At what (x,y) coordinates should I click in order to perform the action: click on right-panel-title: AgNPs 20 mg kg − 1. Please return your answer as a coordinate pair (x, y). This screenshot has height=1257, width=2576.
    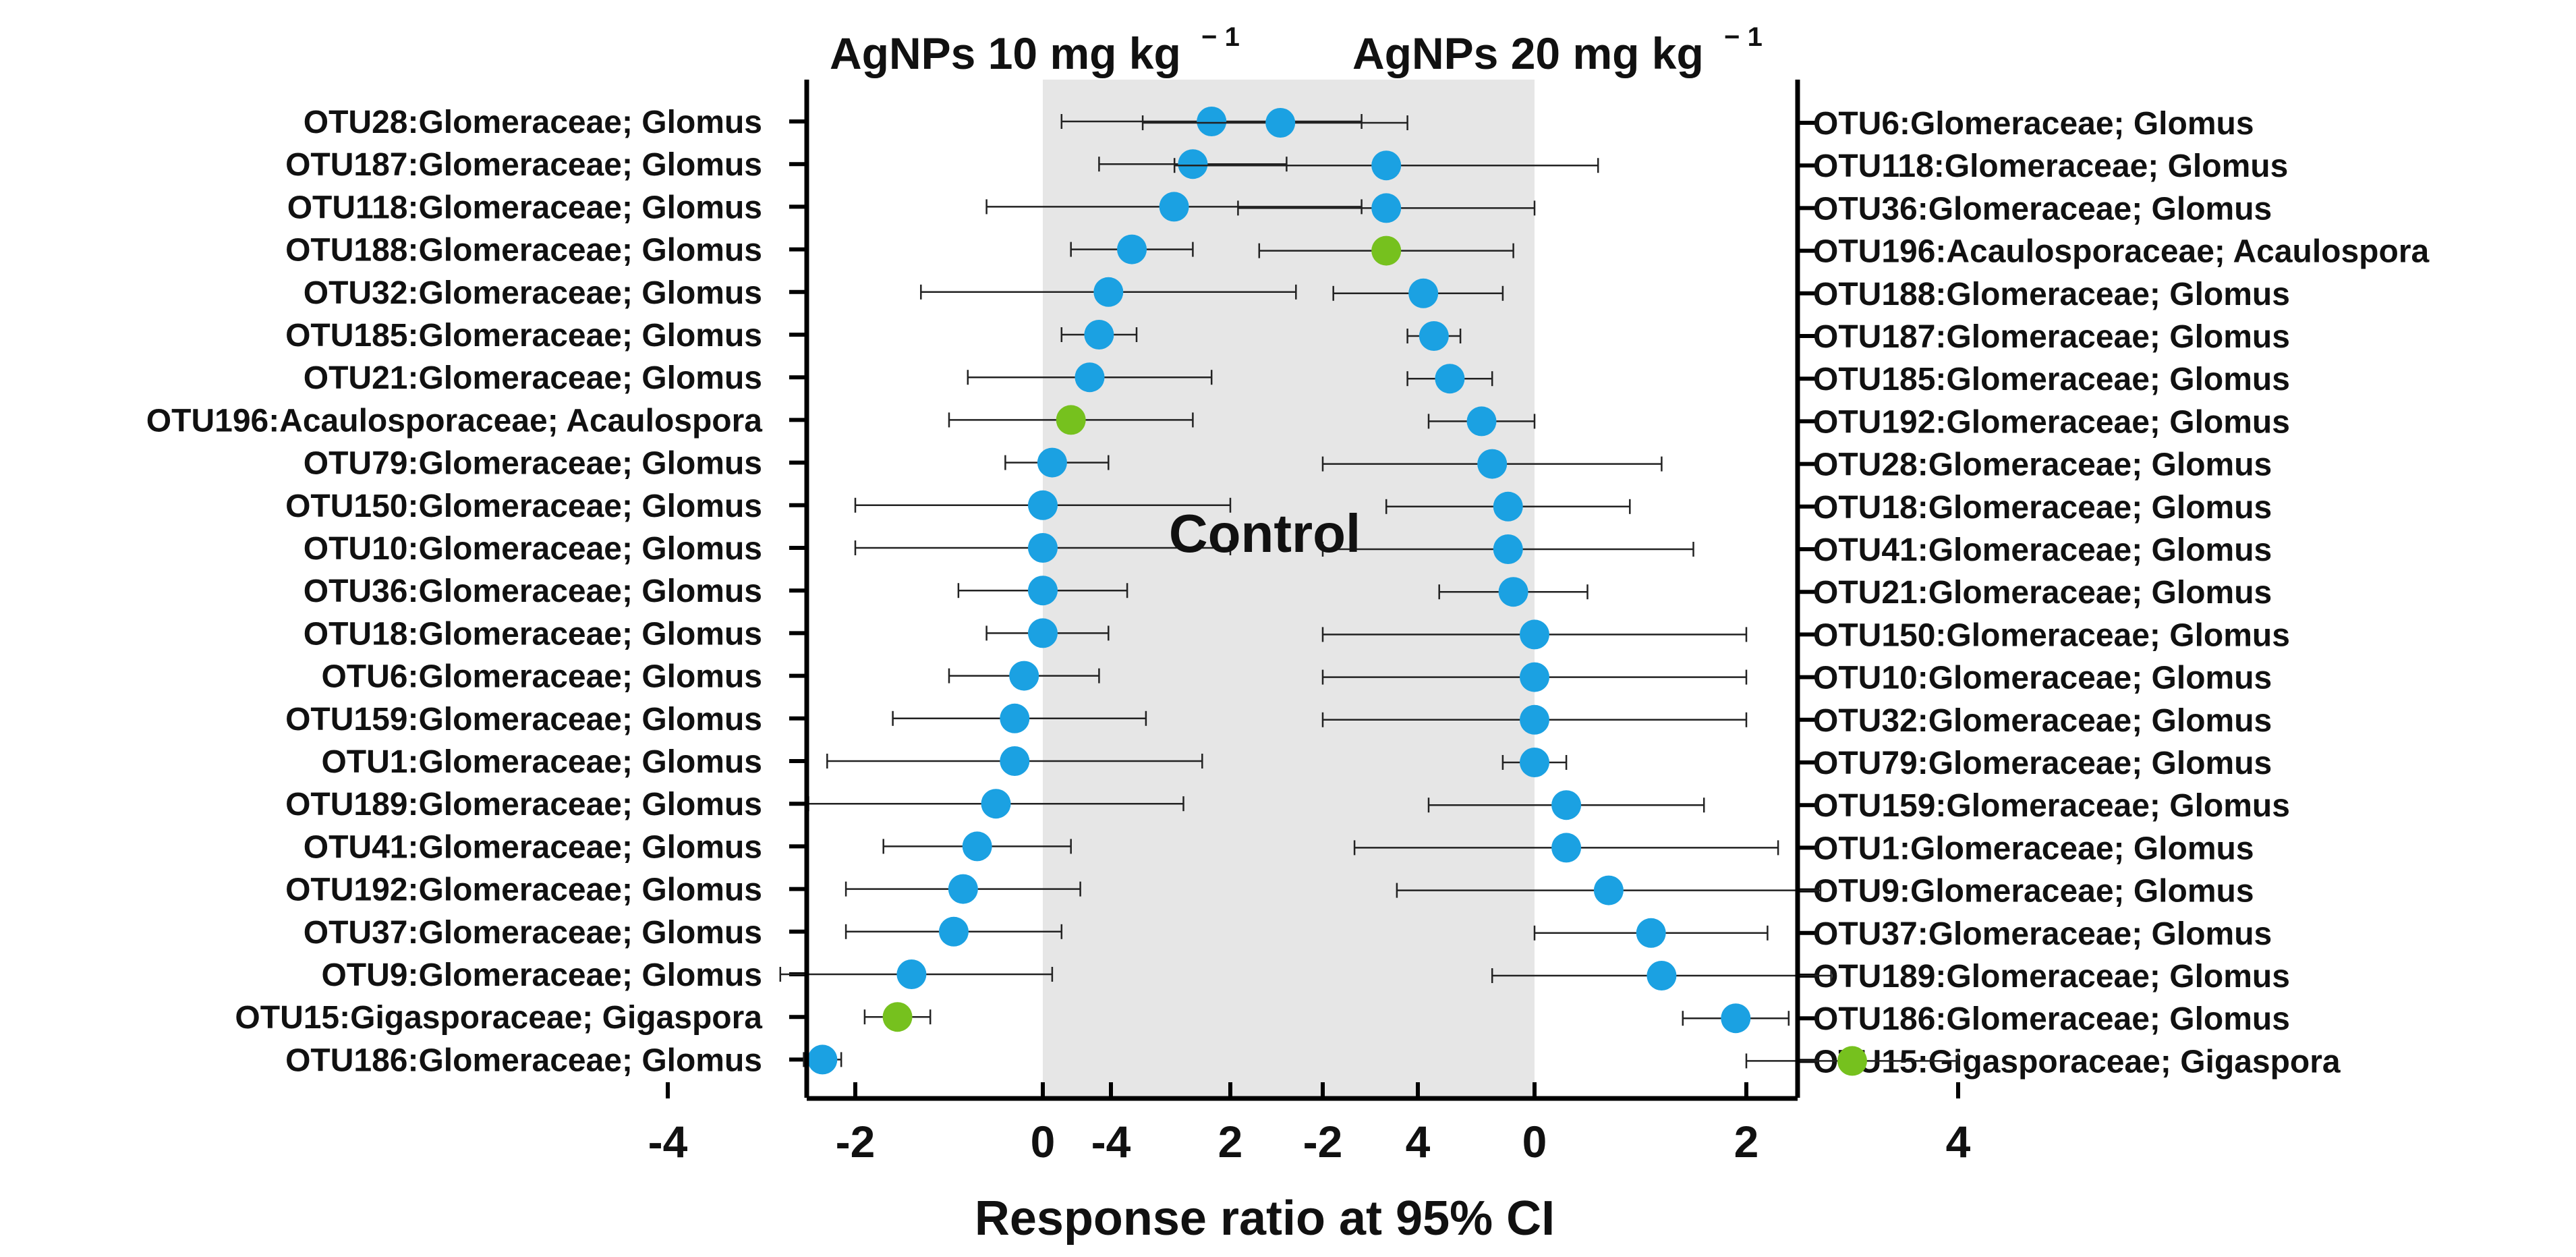
    Looking at the image, I should click on (1557, 50).